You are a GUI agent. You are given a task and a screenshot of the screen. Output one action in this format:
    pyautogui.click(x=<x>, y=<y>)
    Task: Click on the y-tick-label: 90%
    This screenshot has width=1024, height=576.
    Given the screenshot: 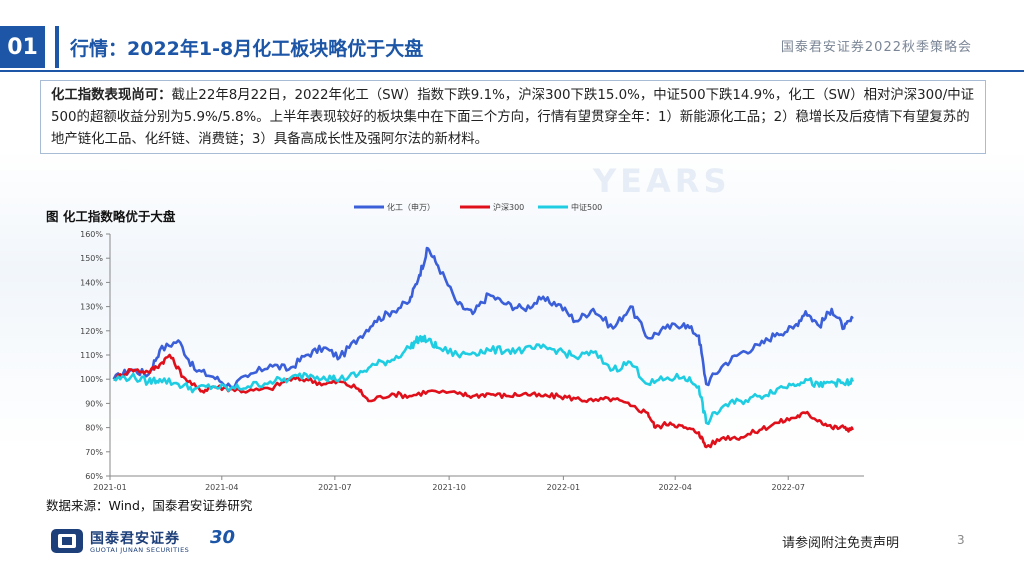 What is the action you would take?
    pyautogui.click(x=94, y=403)
    